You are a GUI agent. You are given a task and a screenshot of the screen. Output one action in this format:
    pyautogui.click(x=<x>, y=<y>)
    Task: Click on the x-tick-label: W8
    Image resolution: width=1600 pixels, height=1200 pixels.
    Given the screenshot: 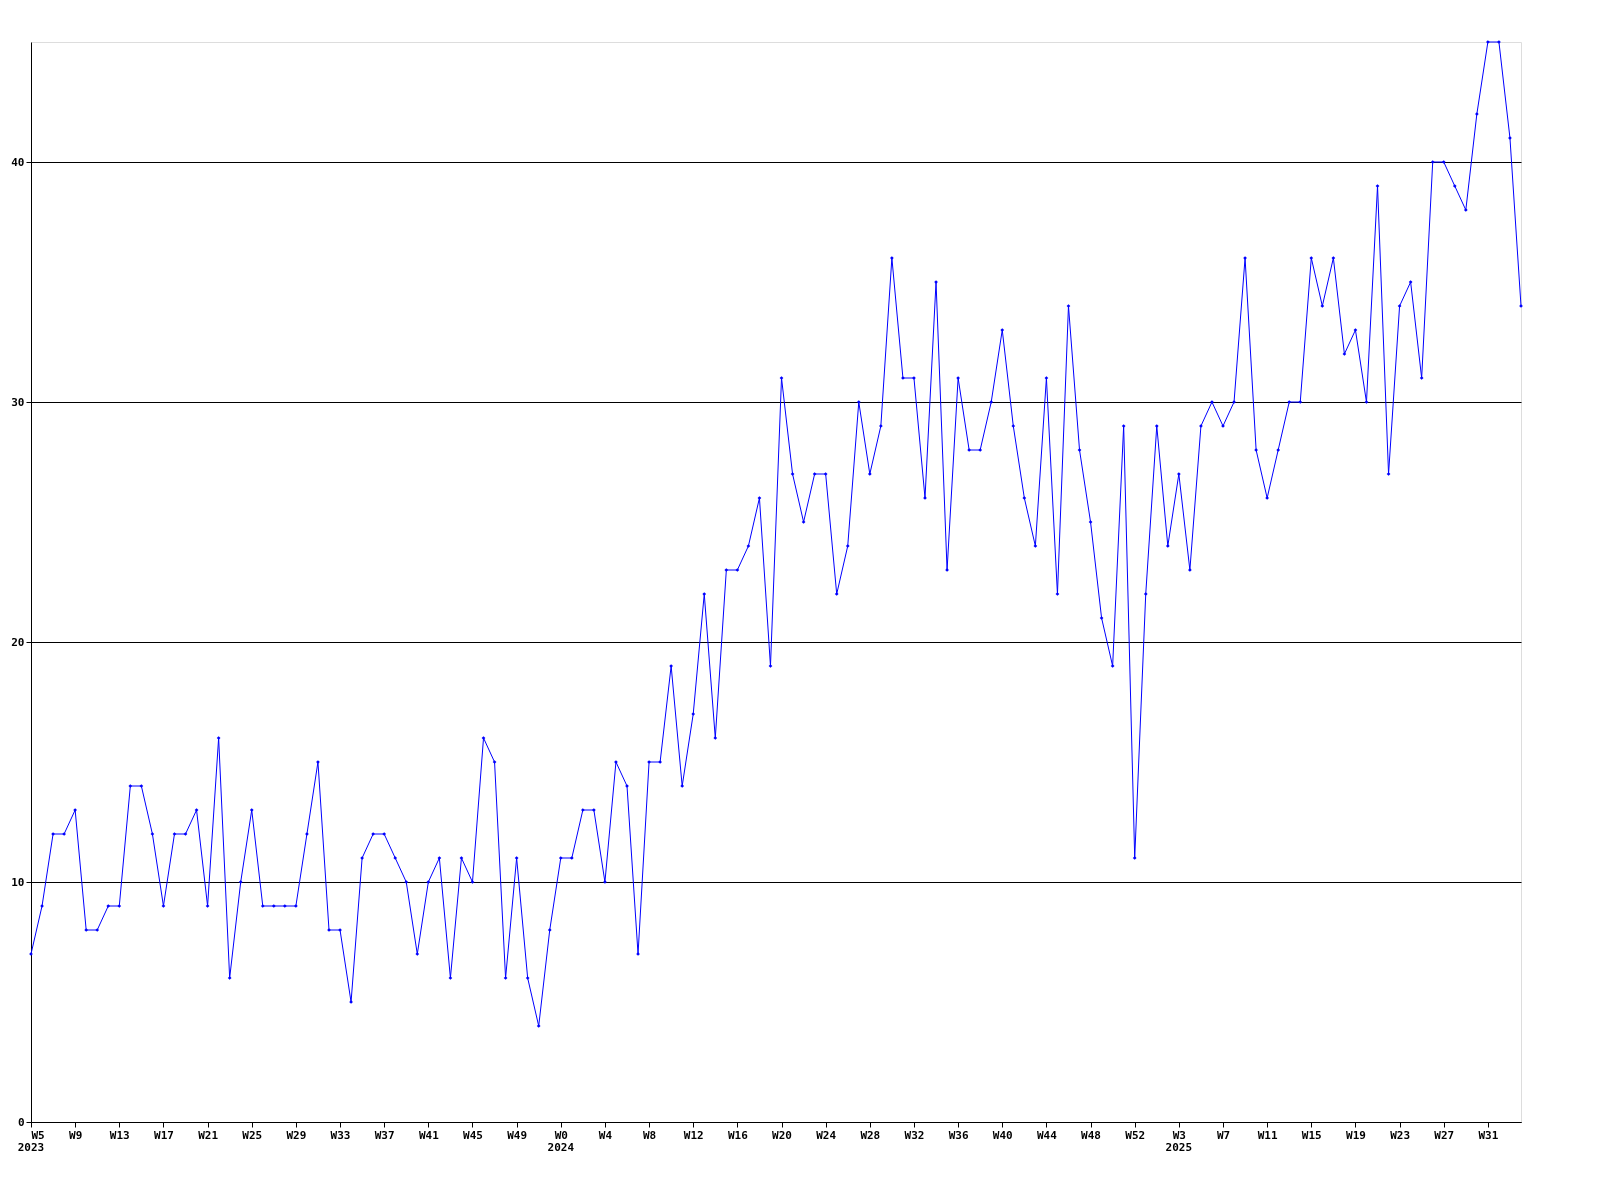 What is the action you would take?
    pyautogui.click(x=649, y=1135)
    